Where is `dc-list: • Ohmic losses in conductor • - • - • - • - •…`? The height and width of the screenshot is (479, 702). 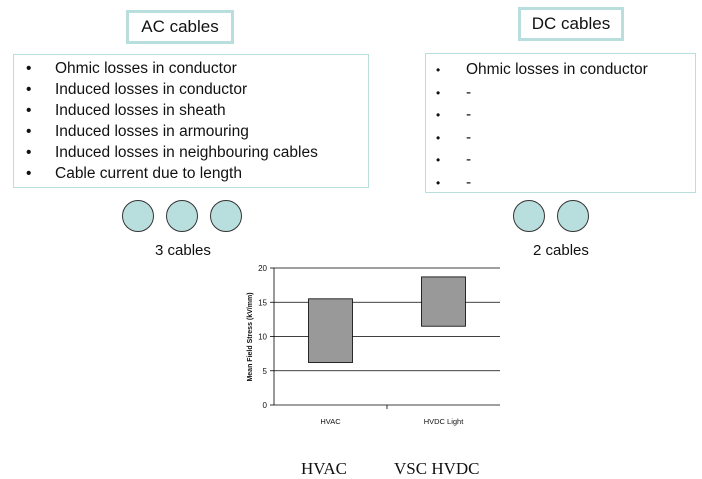
dc-list: • Ohmic losses in conductor • - • - • - • - •… is located at coordinates (565, 126).